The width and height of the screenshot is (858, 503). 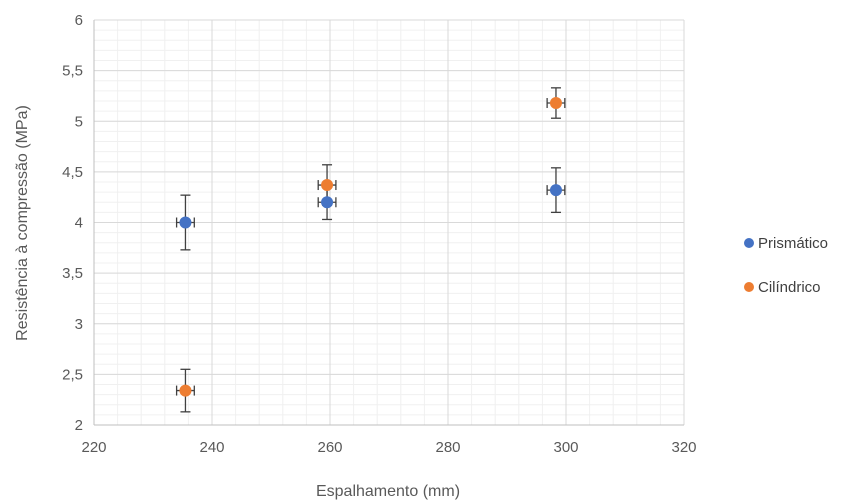 I want to click on x-tick-labels: 220 240 260 280 300 320, so click(x=388, y=447).